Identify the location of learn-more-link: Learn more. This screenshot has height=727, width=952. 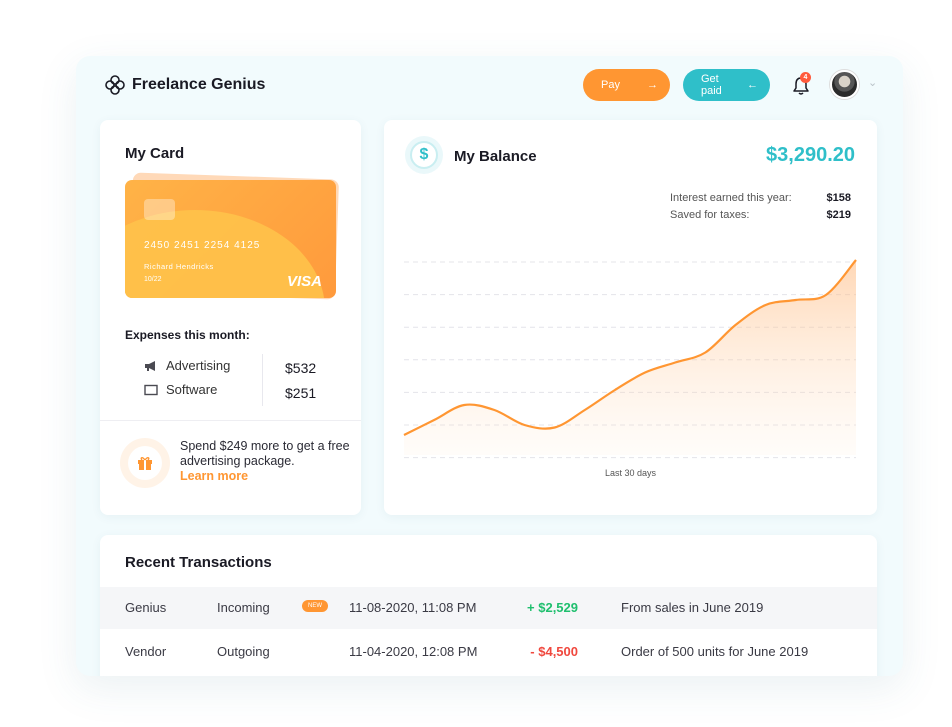
(214, 476).